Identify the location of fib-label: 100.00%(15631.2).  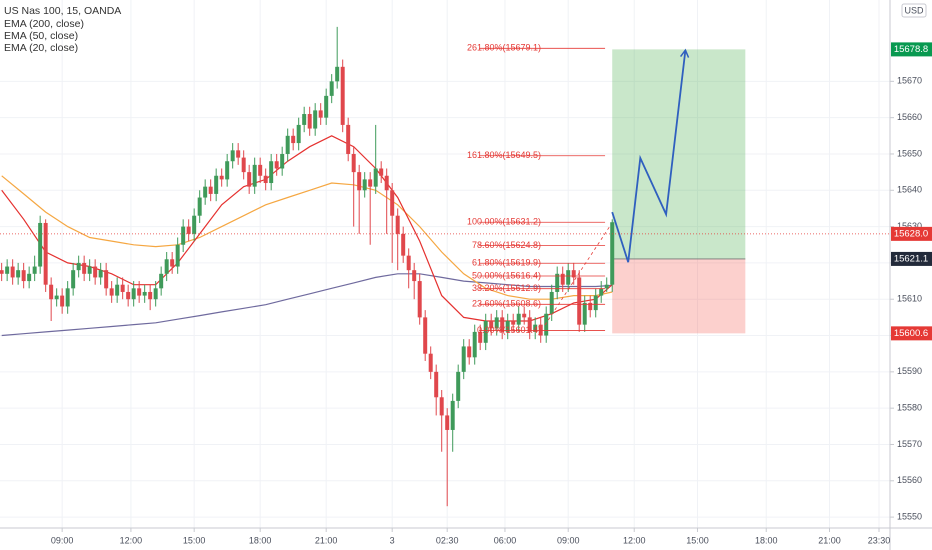
(504, 222).